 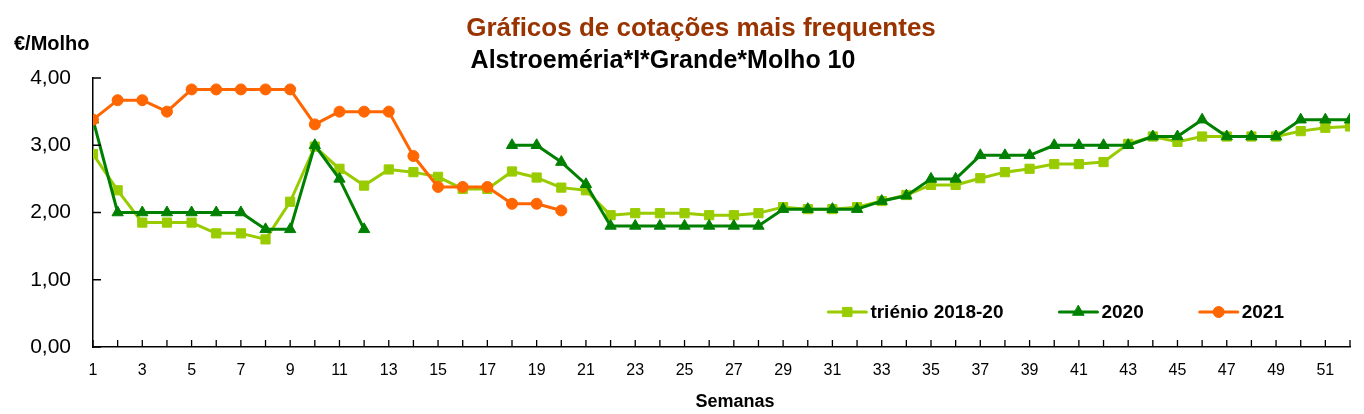 I want to click on y-tick-label: 4,00, so click(x=50, y=76).